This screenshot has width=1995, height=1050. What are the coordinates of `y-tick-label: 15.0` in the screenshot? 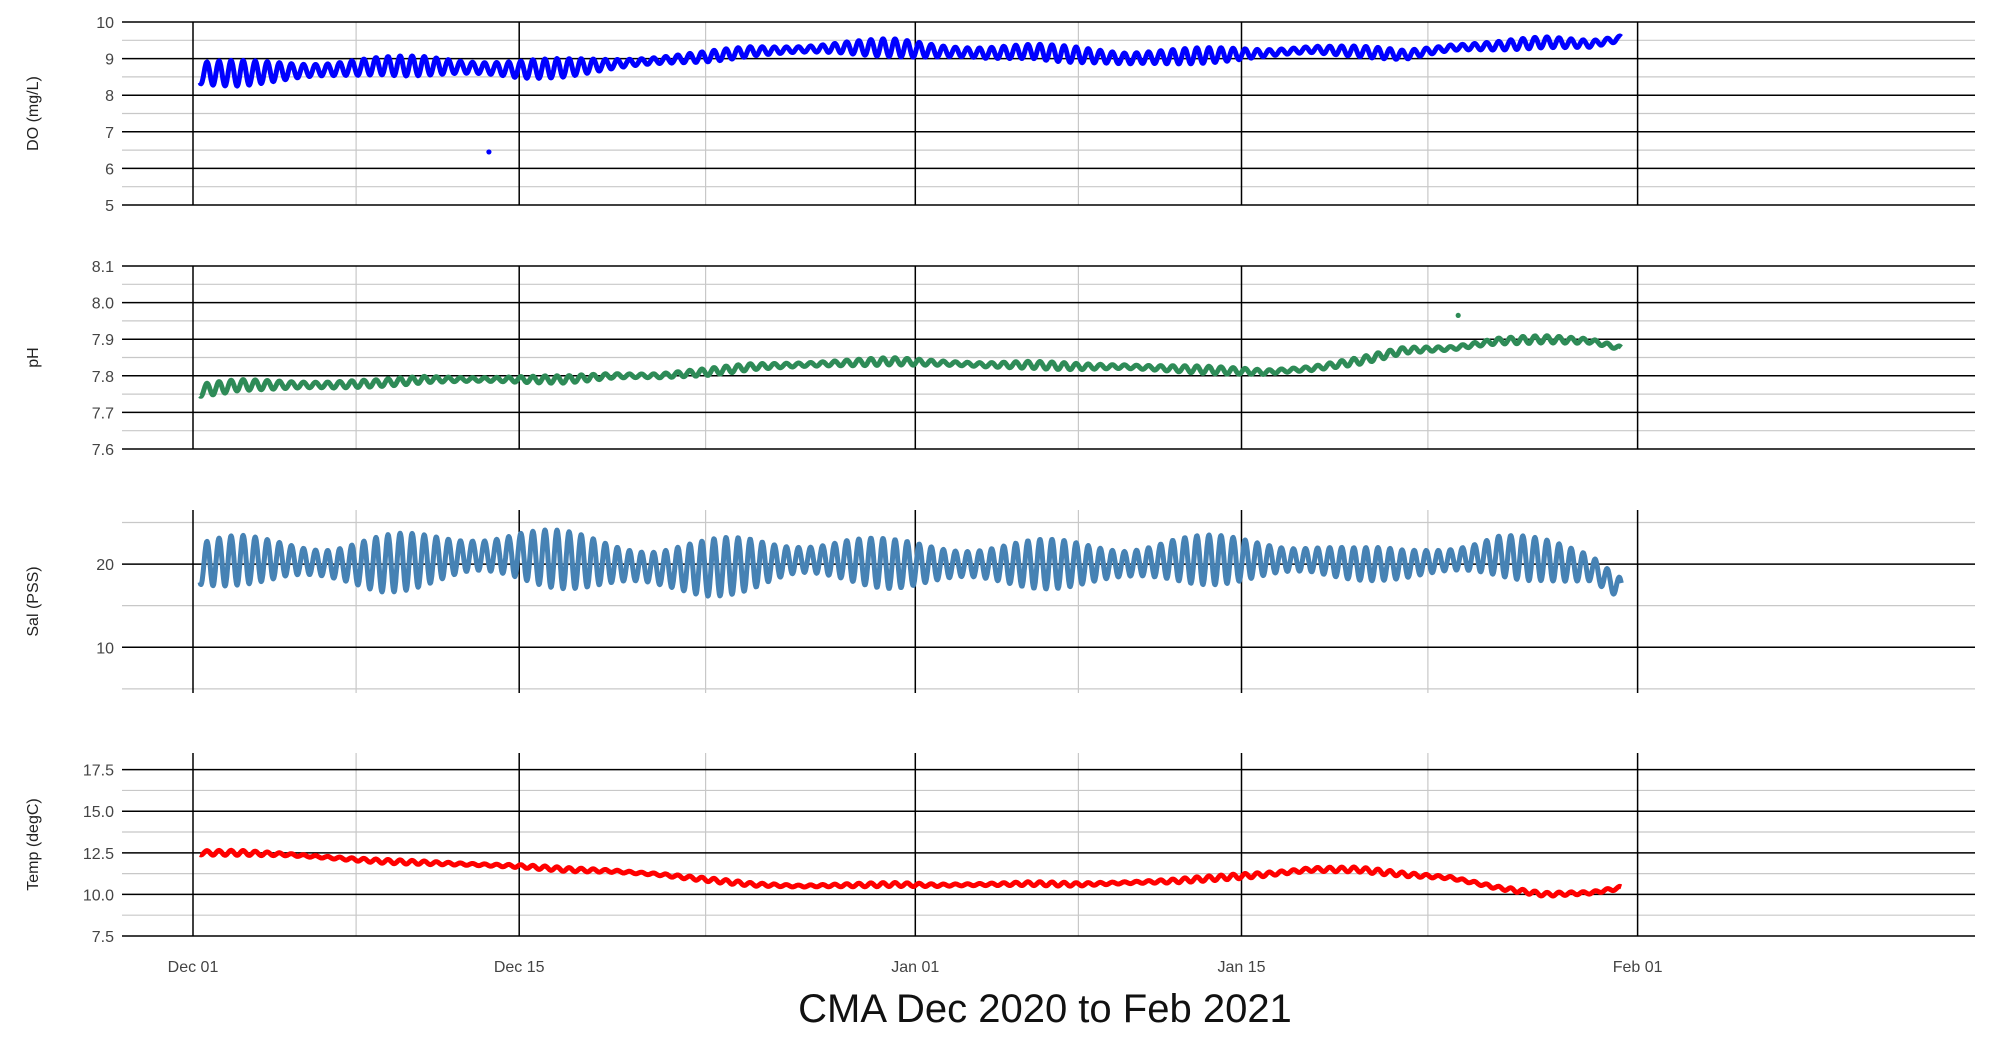 It's located at (98, 812).